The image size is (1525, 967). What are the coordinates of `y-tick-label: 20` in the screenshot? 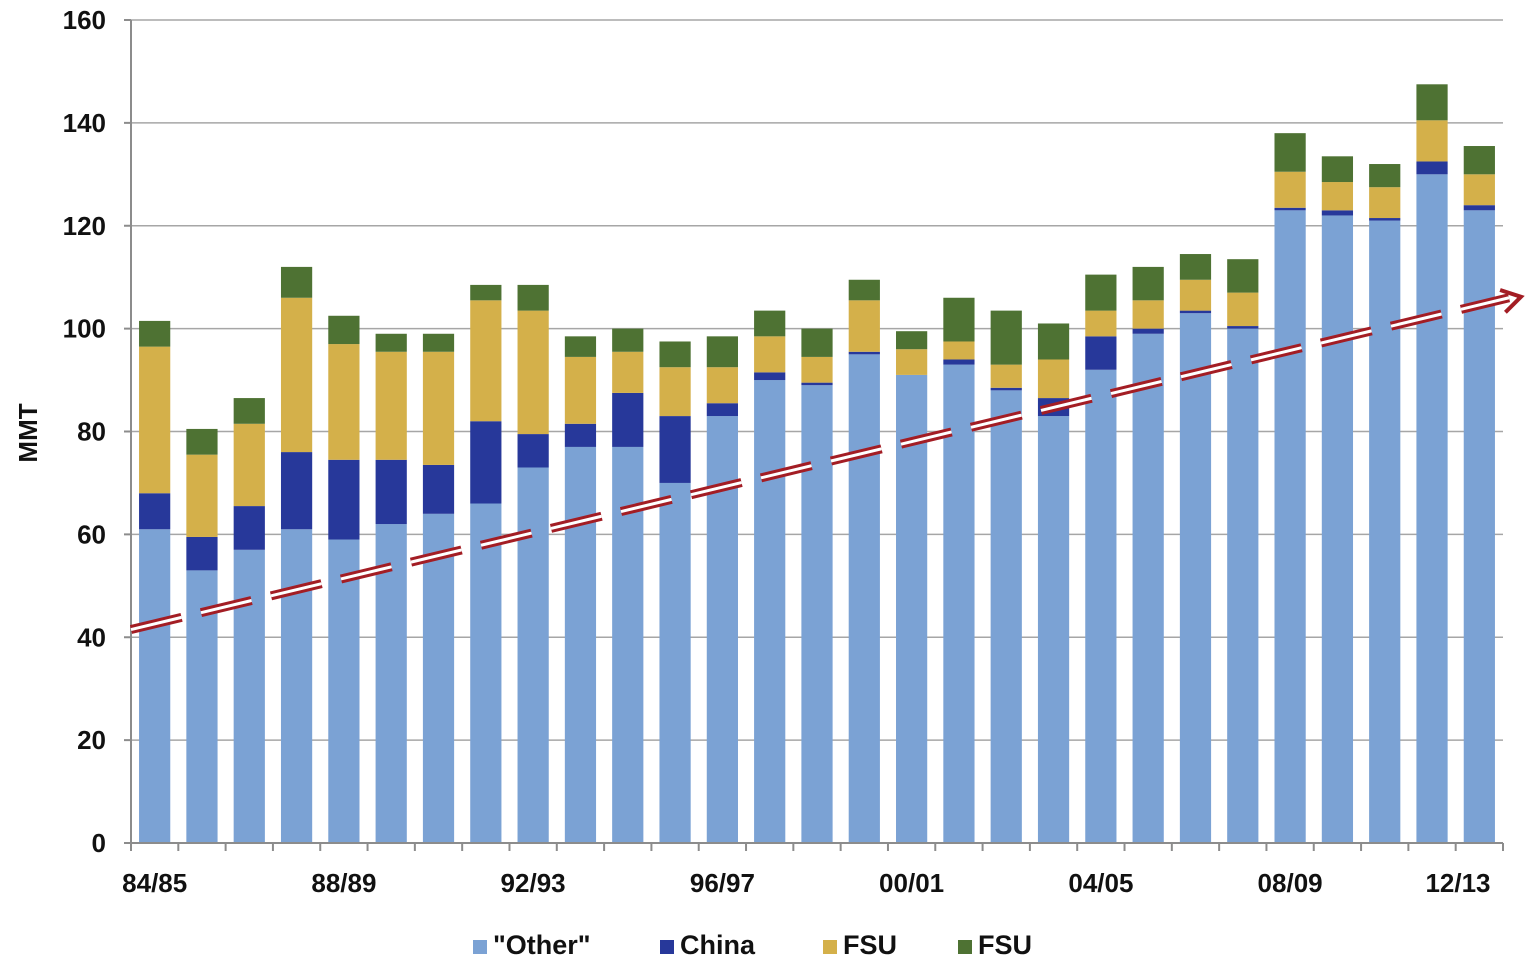 It's located at (91, 740).